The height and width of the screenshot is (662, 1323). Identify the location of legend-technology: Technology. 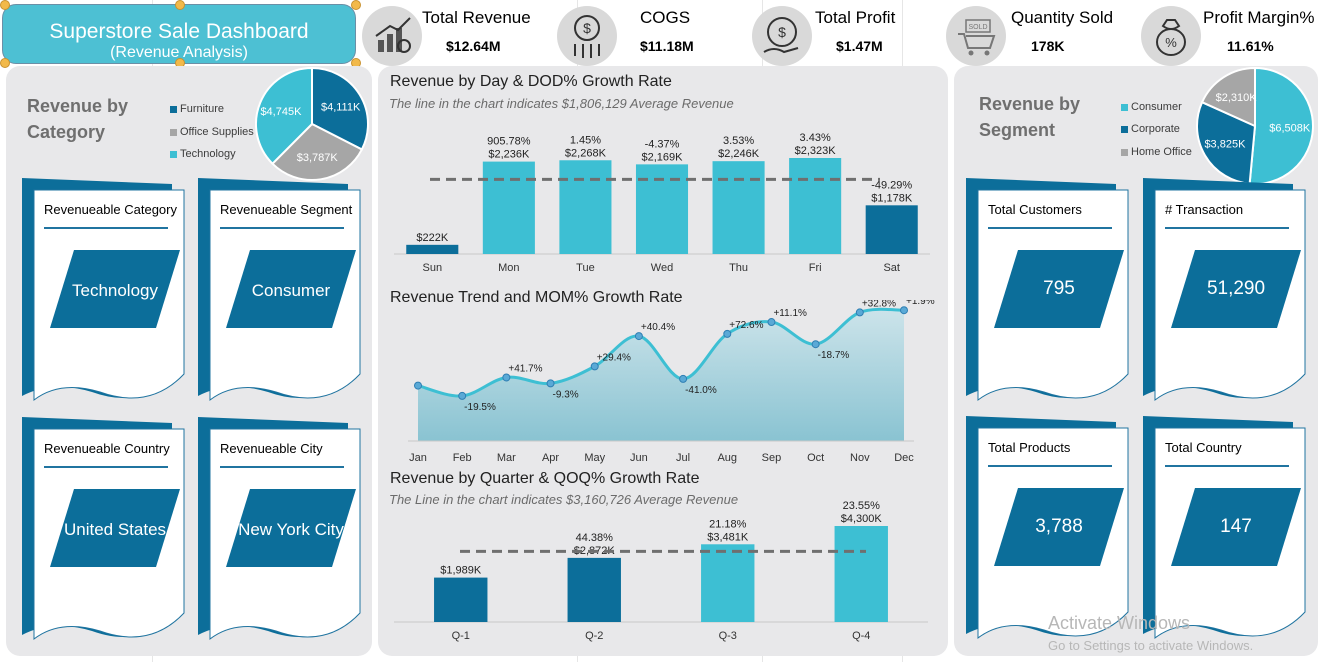
(203, 154).